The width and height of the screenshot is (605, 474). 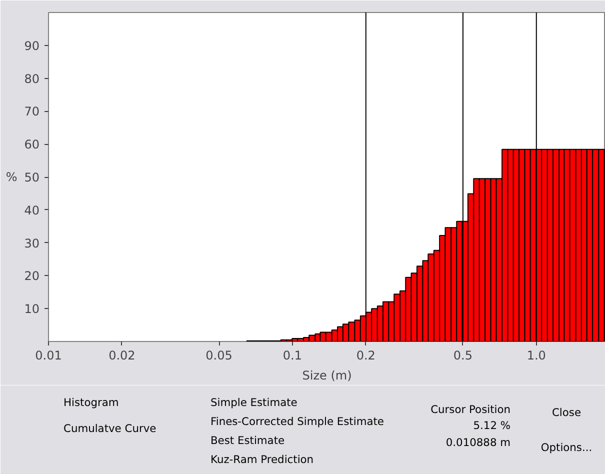 What do you see at coordinates (91, 402) in the screenshot?
I see `text: Histogram` at bounding box center [91, 402].